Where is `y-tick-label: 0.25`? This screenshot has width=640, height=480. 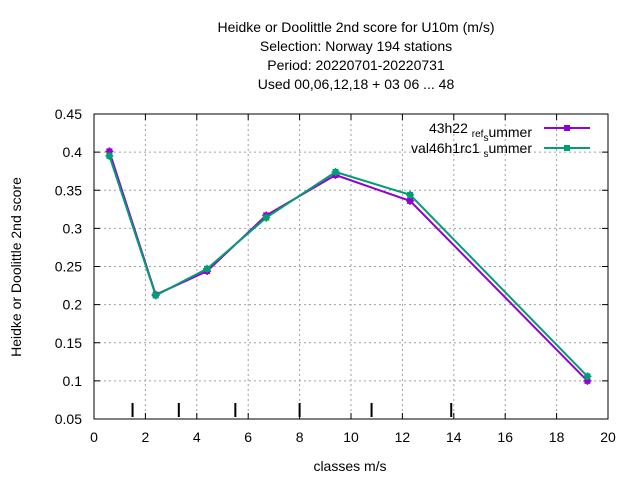 y-tick-label: 0.25 is located at coordinates (68, 267).